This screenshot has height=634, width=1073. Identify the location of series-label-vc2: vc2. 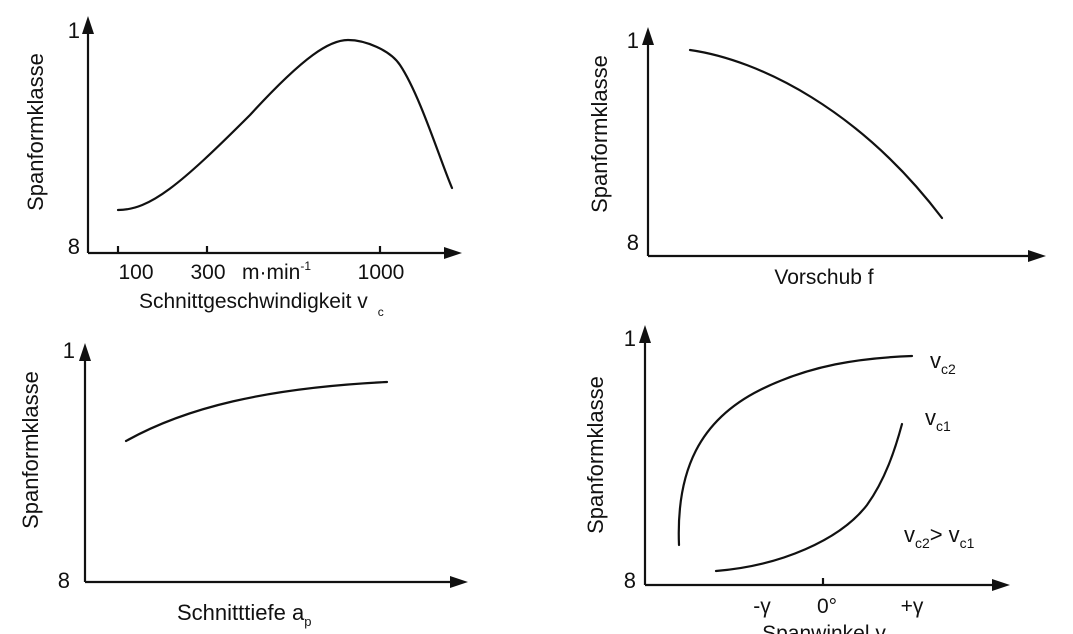
(943, 362).